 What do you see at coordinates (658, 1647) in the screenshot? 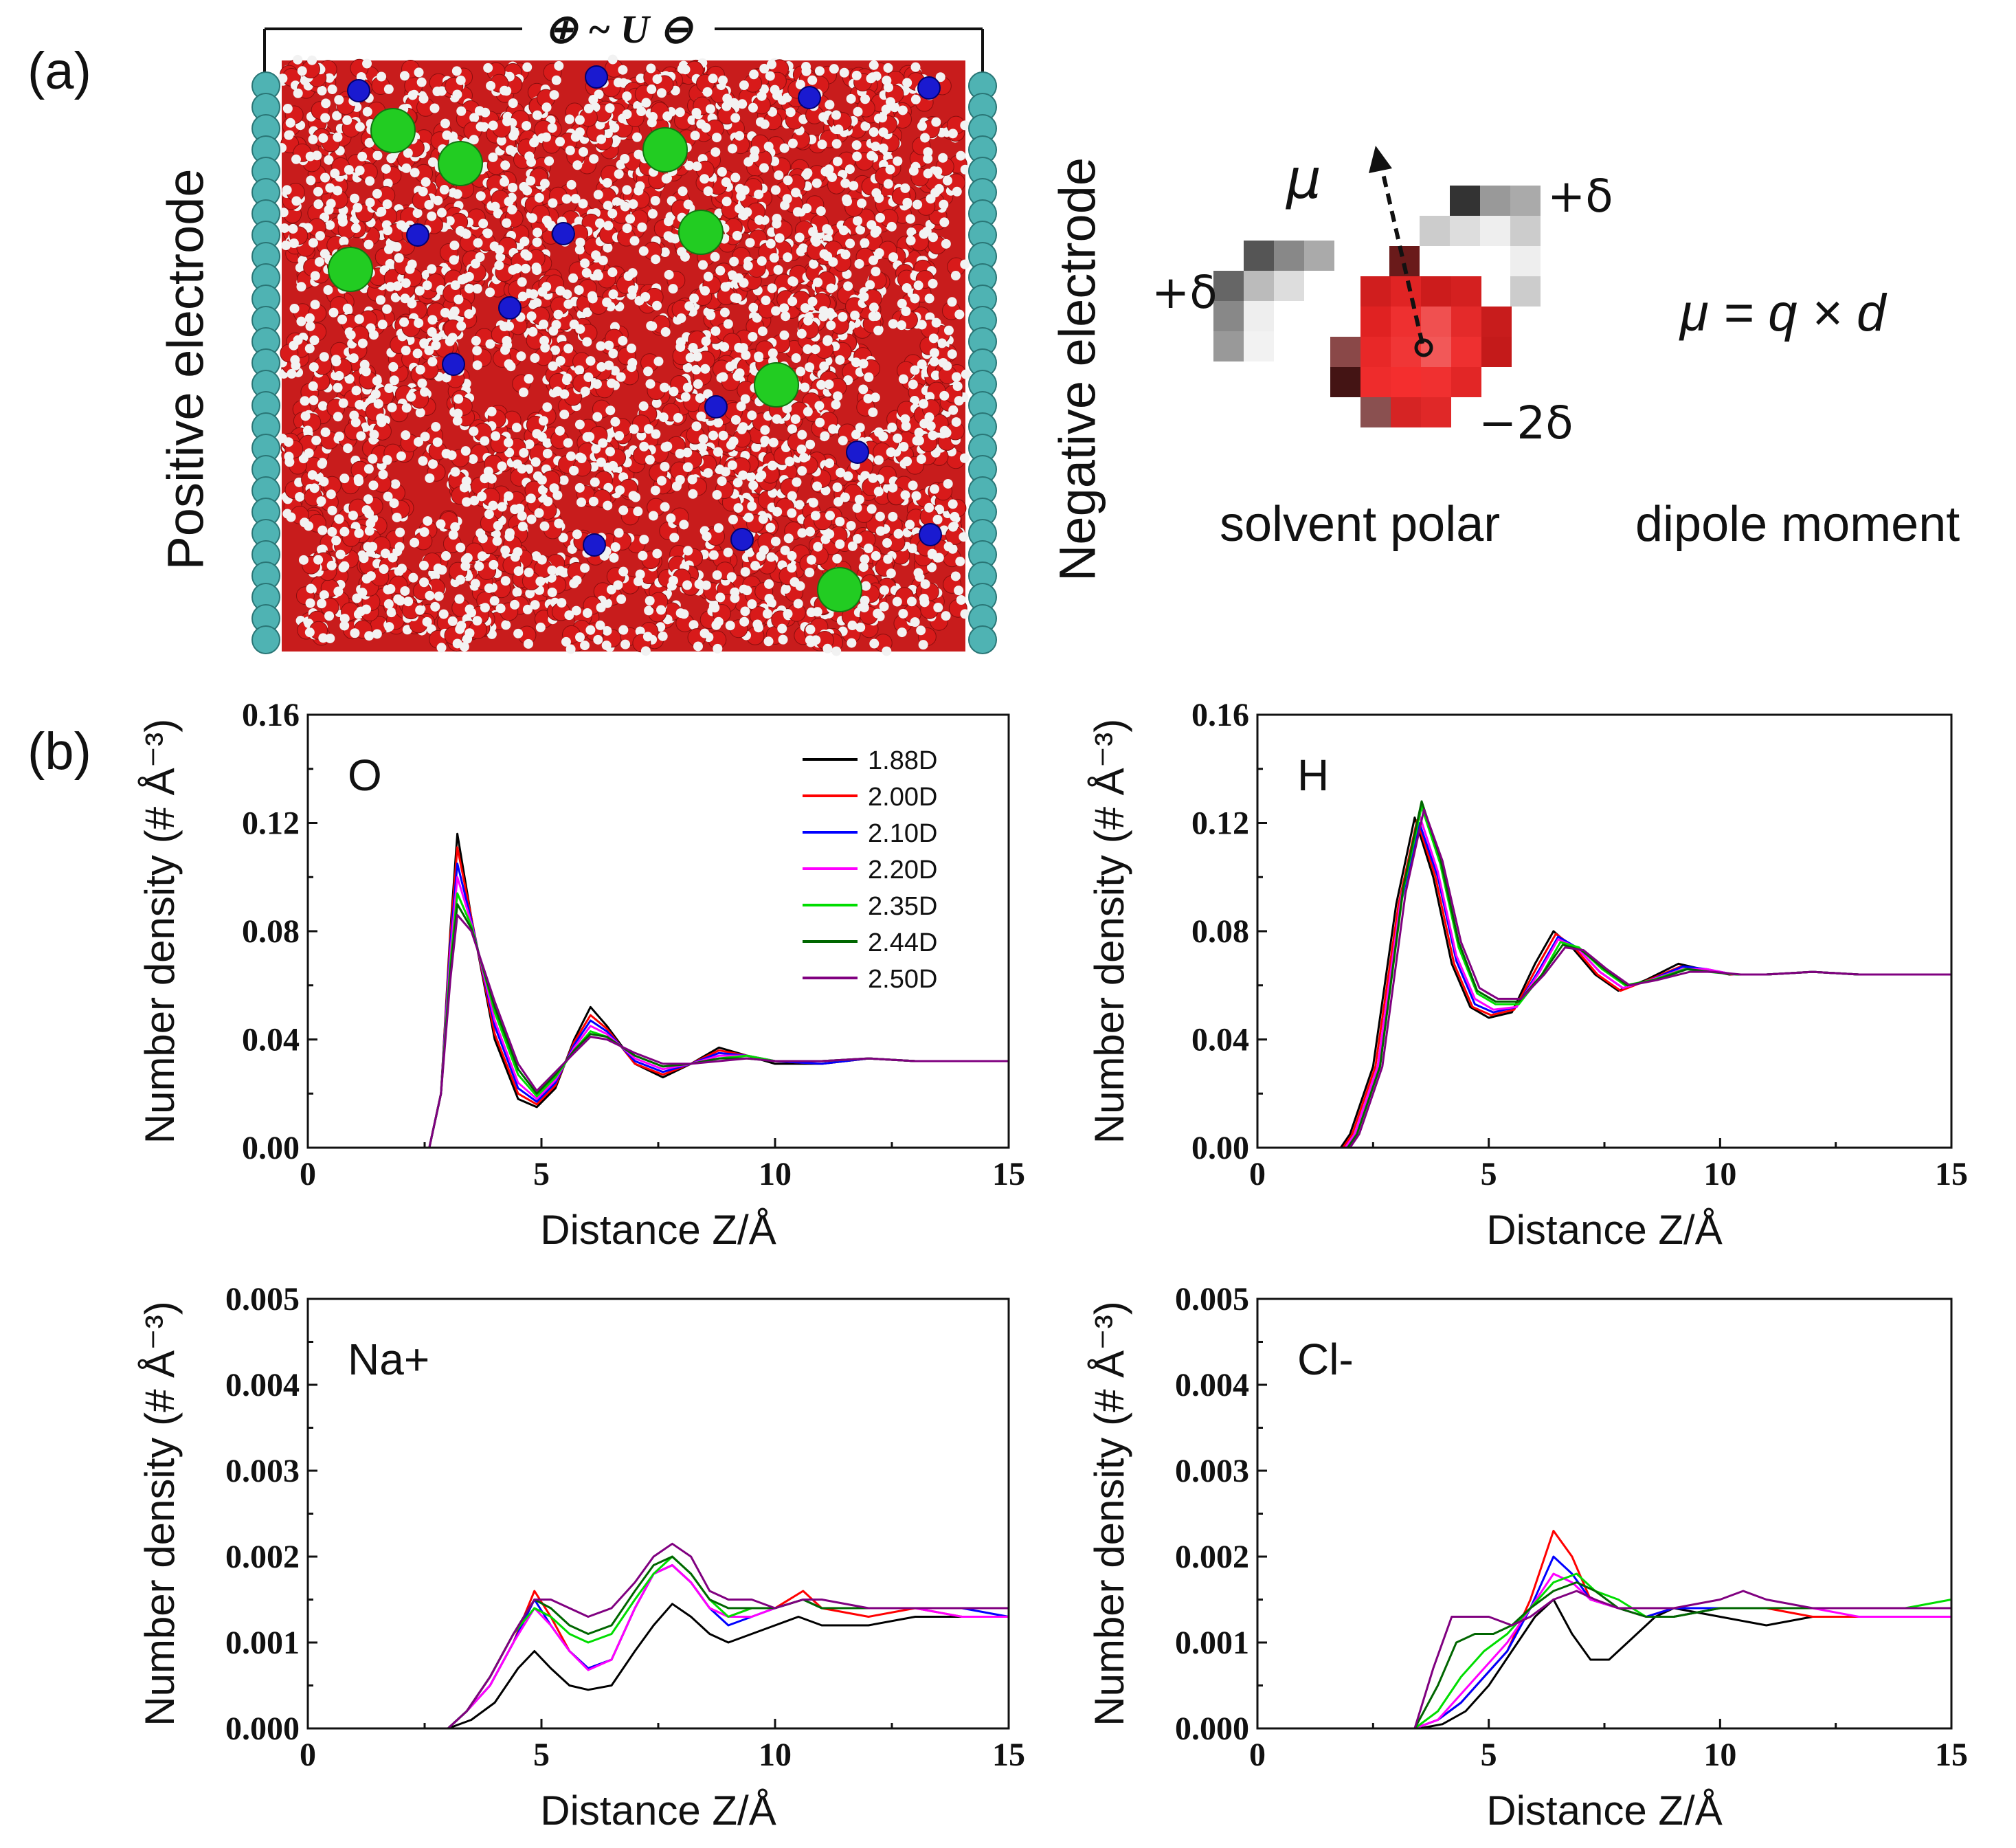
I see `series-line-2.00D` at bounding box center [658, 1647].